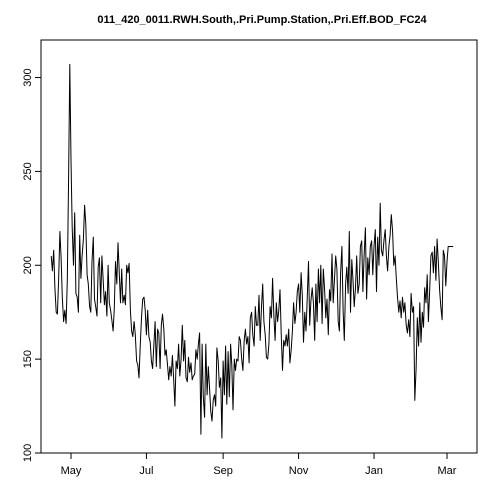 This screenshot has height=480, width=480. Describe the element at coordinates (28, 359) in the screenshot. I see `y-tick-label: 150` at that location.